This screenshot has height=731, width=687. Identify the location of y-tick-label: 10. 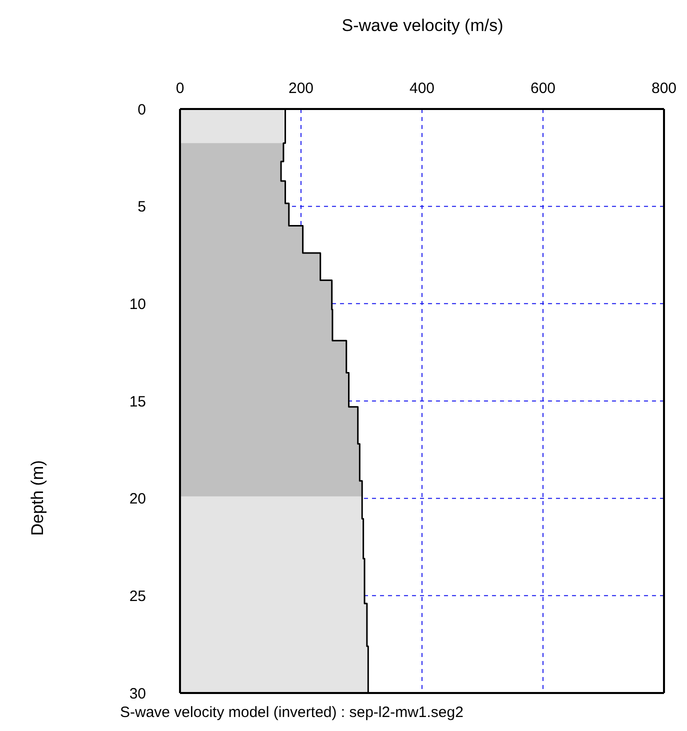
(137, 304).